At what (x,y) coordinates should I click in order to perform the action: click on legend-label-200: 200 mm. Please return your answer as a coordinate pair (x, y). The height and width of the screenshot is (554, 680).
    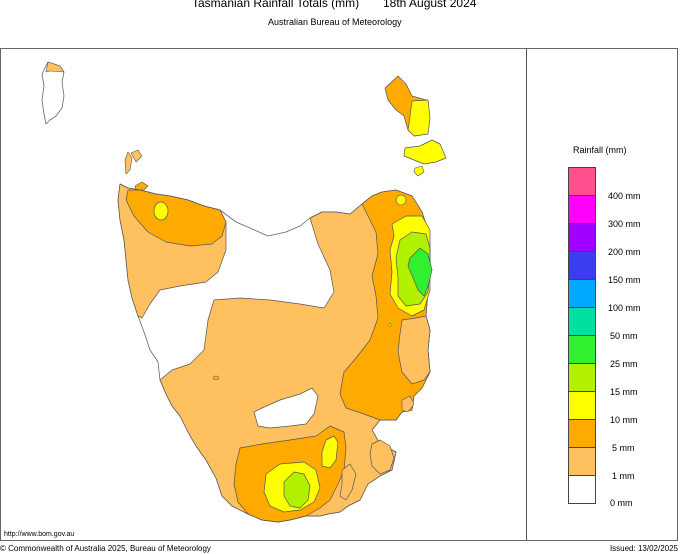
    Looking at the image, I should click on (624, 252).